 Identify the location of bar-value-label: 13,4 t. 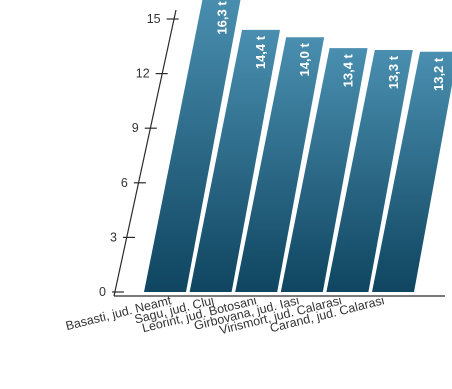
(348, 70).